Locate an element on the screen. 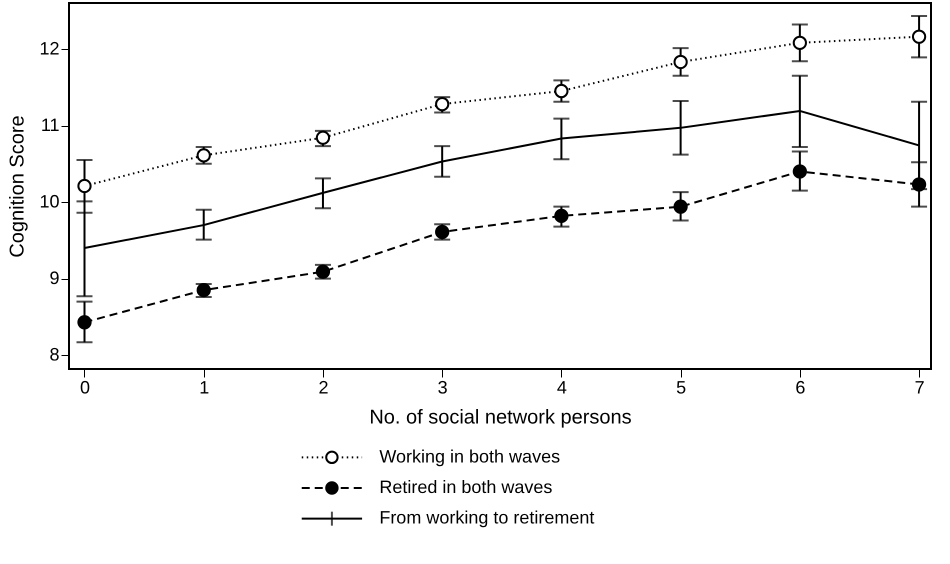 Image resolution: width=950 pixels, height=564 pixels. x-tick-label: 6 is located at coordinates (800, 388).